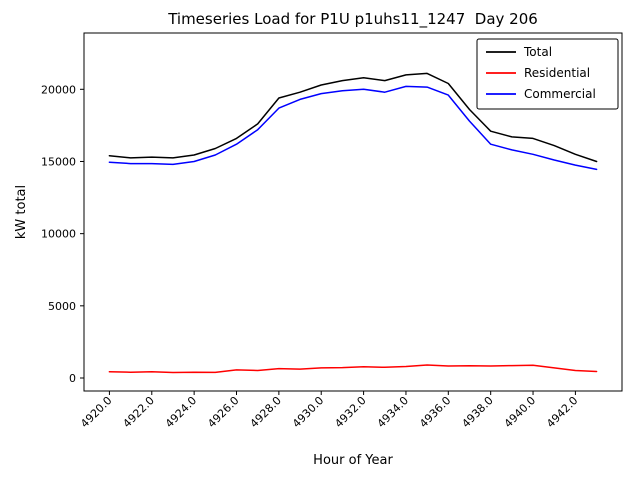 The height and width of the screenshot is (480, 640). What do you see at coordinates (181, 412) in the screenshot?
I see `x-tick-label: 4924.0` at bounding box center [181, 412].